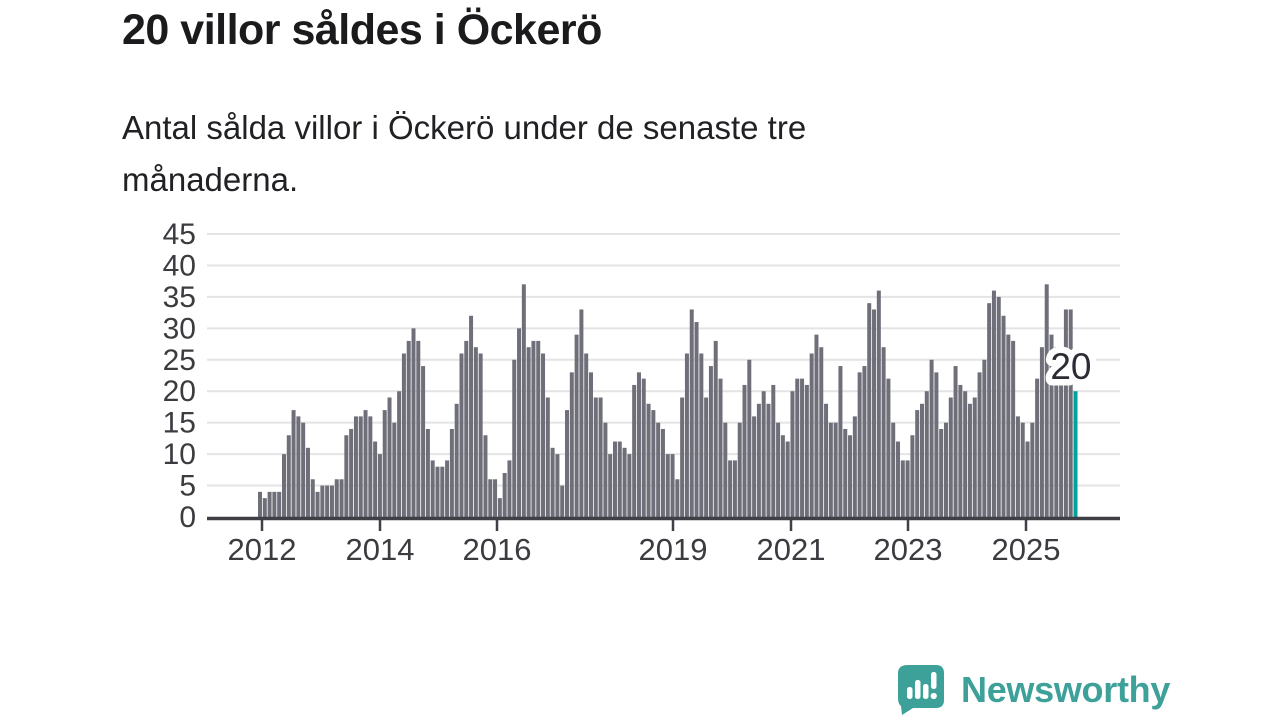 The image size is (1280, 720). Describe the element at coordinates (934, 680) in the screenshot. I see `logo-exclamation-stroke` at that location.